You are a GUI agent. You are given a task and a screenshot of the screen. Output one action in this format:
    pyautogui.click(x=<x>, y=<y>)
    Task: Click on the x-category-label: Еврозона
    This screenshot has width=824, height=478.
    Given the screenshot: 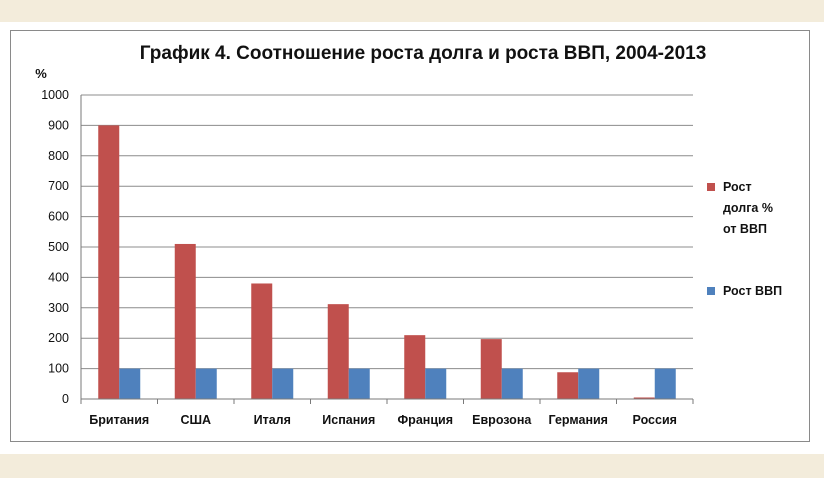 What is the action you would take?
    pyautogui.click(x=502, y=420)
    